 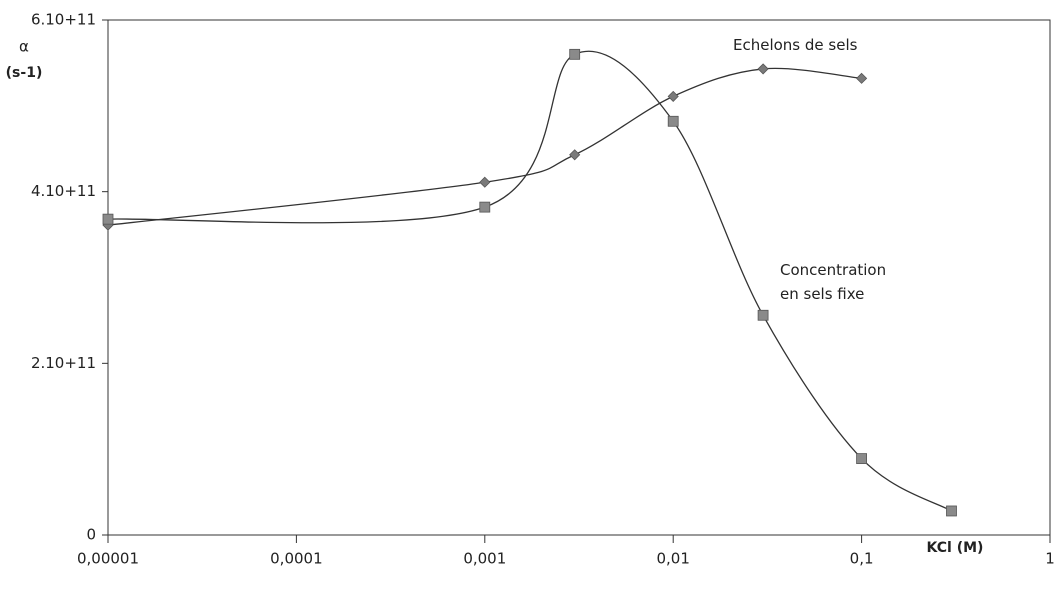 What do you see at coordinates (672, 559) in the screenshot?
I see `x-tick-label: 0,01` at bounding box center [672, 559].